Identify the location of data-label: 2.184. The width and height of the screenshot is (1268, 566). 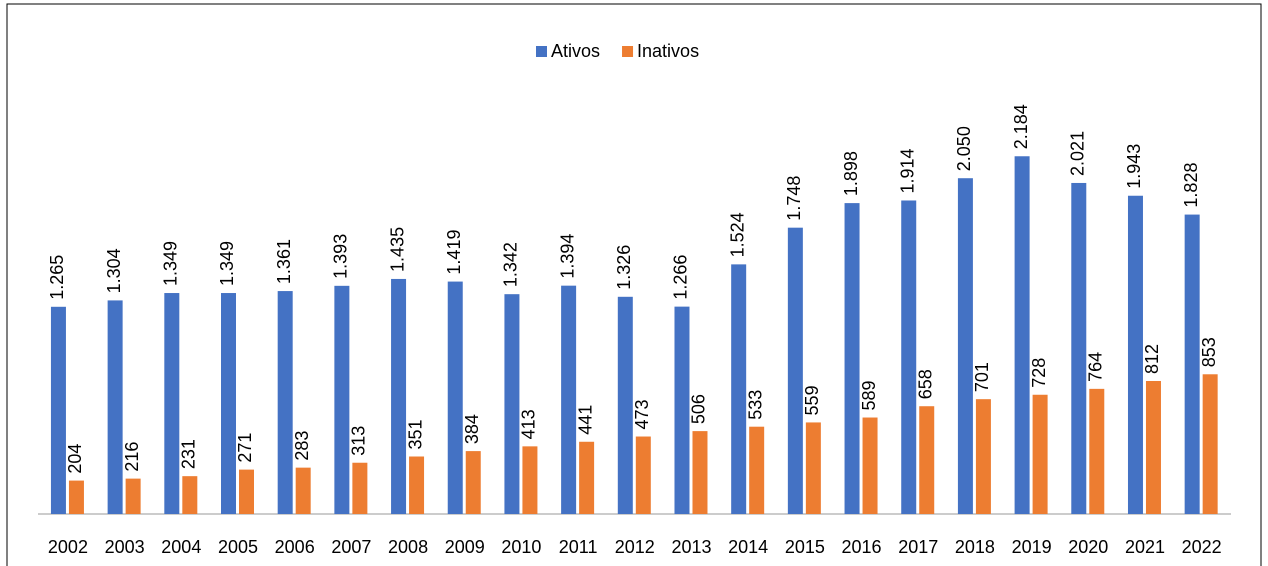
(1021, 126).